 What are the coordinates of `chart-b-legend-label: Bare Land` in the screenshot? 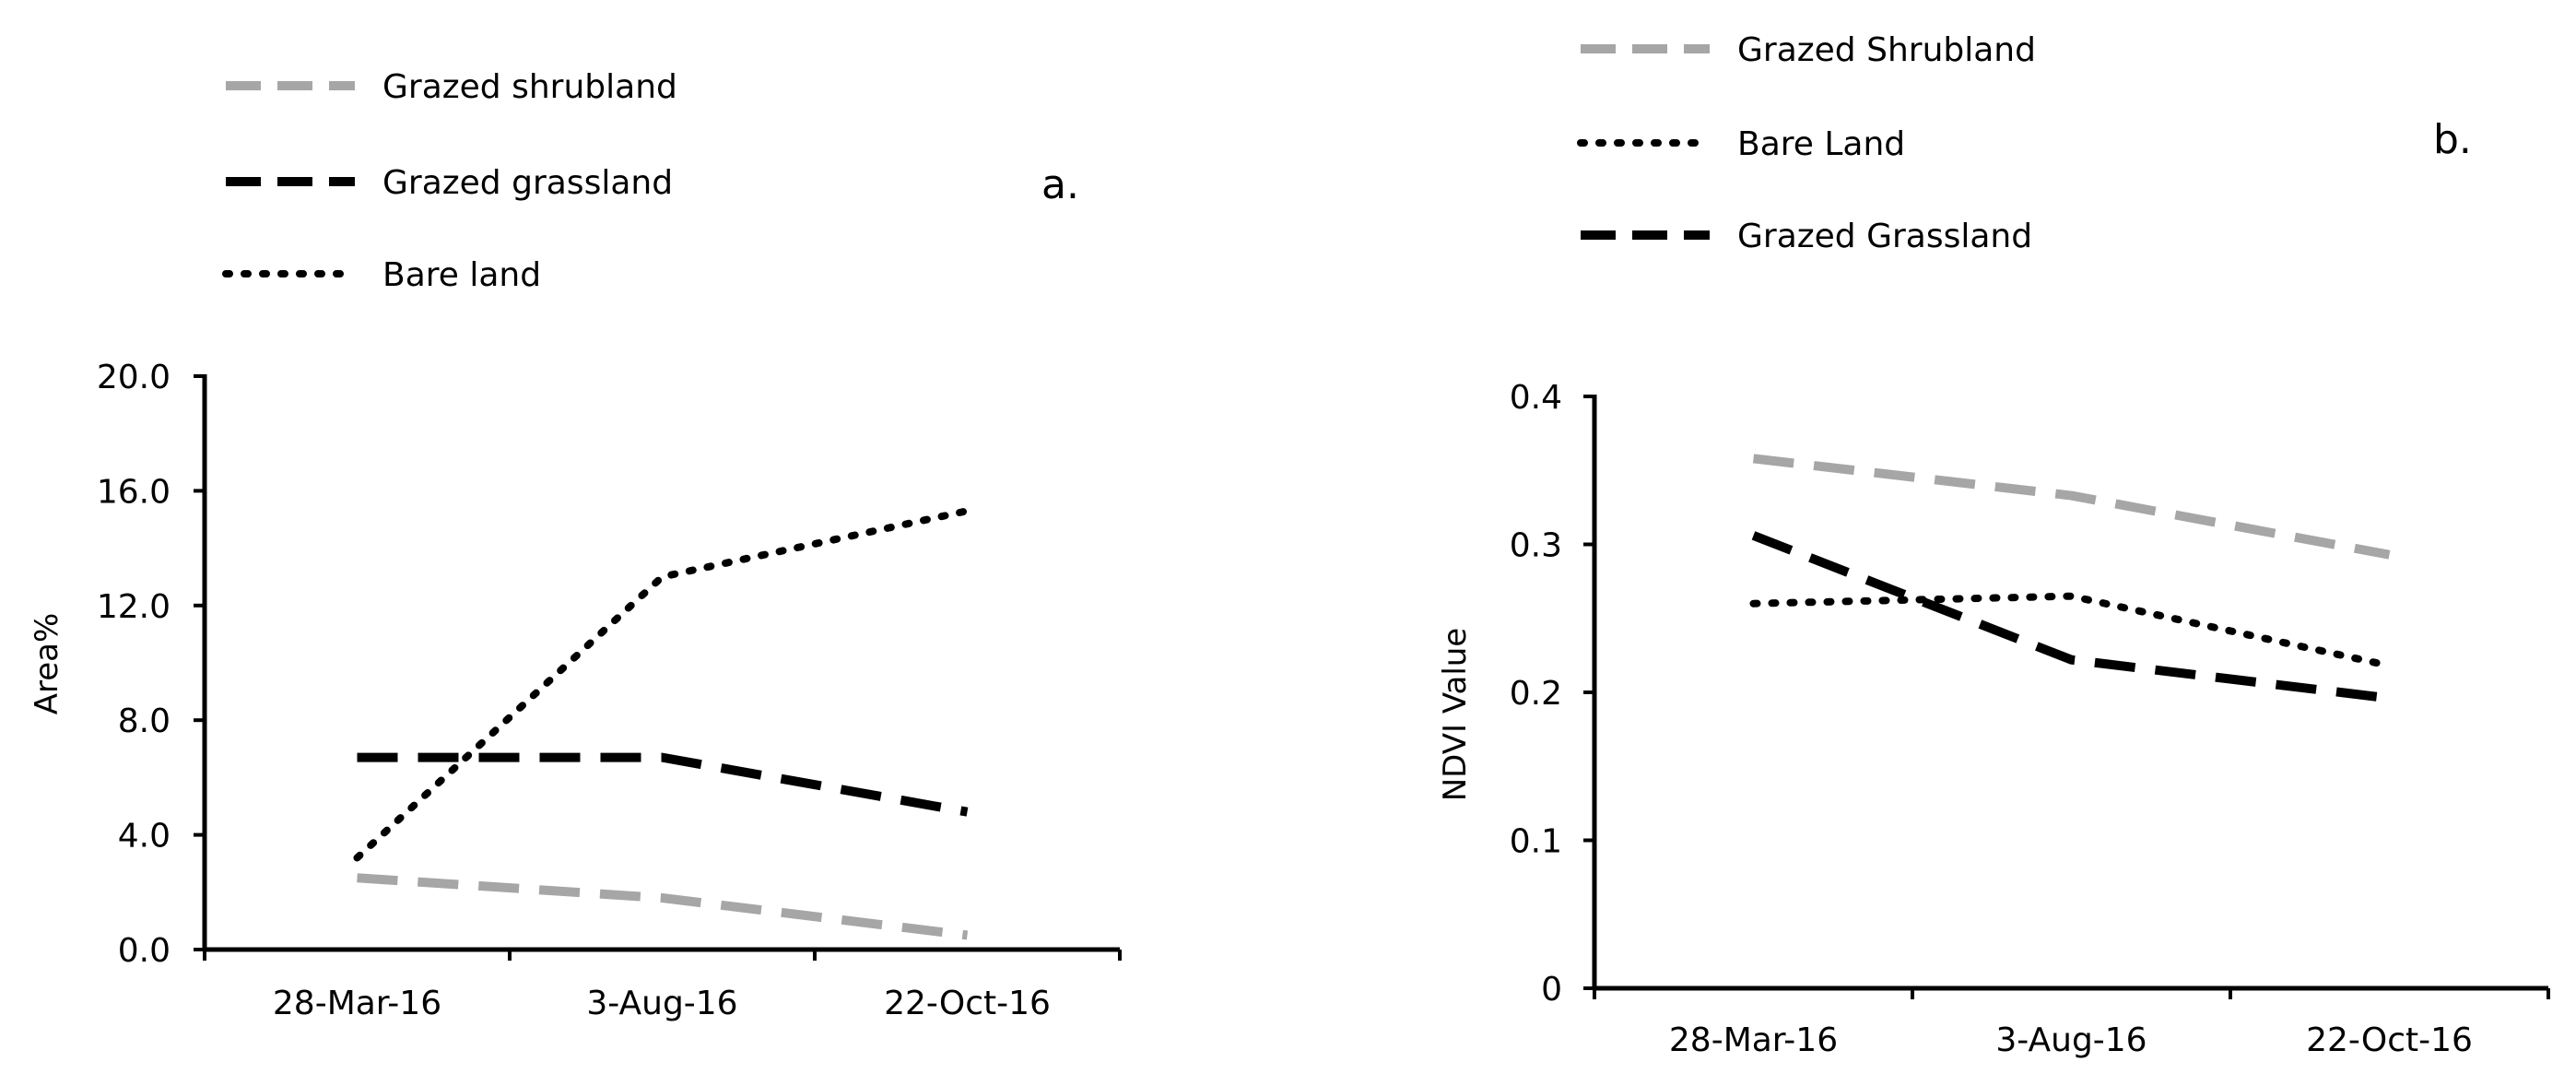 It's located at (1821, 144).